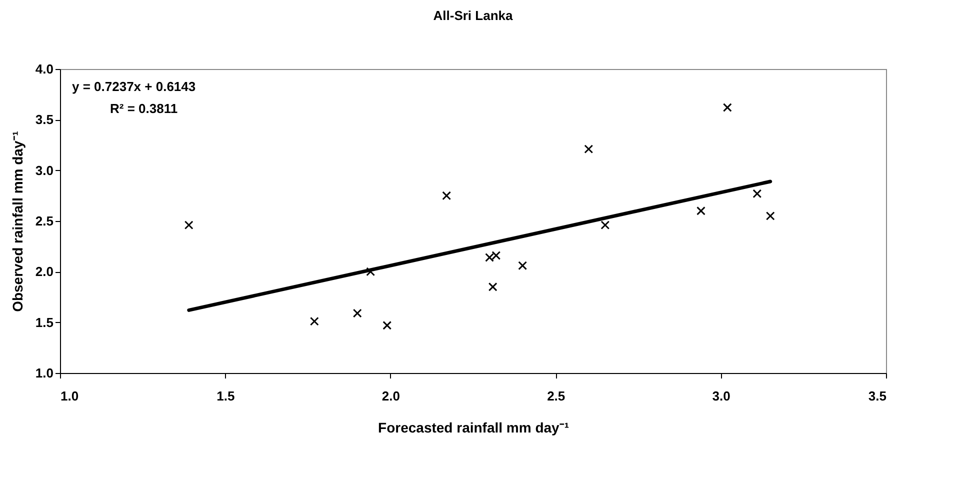 The width and height of the screenshot is (971, 482). What do you see at coordinates (44, 170) in the screenshot?
I see `y-tick-label: 3.0` at bounding box center [44, 170].